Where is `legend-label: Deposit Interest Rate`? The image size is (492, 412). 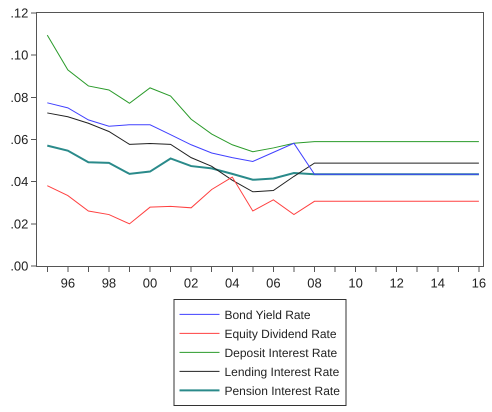
legend-label: Deposit Interest Rate is located at coordinates (281, 353).